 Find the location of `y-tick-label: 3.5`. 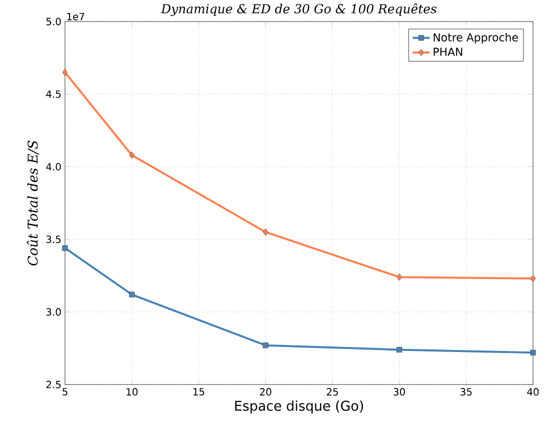

y-tick-label: 3.5 is located at coordinates (53, 240).